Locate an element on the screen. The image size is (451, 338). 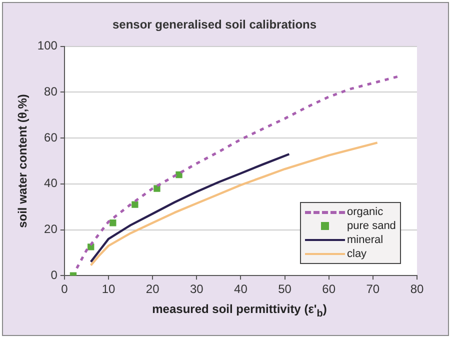
y-tick-label: 60 is located at coordinates (51, 137).